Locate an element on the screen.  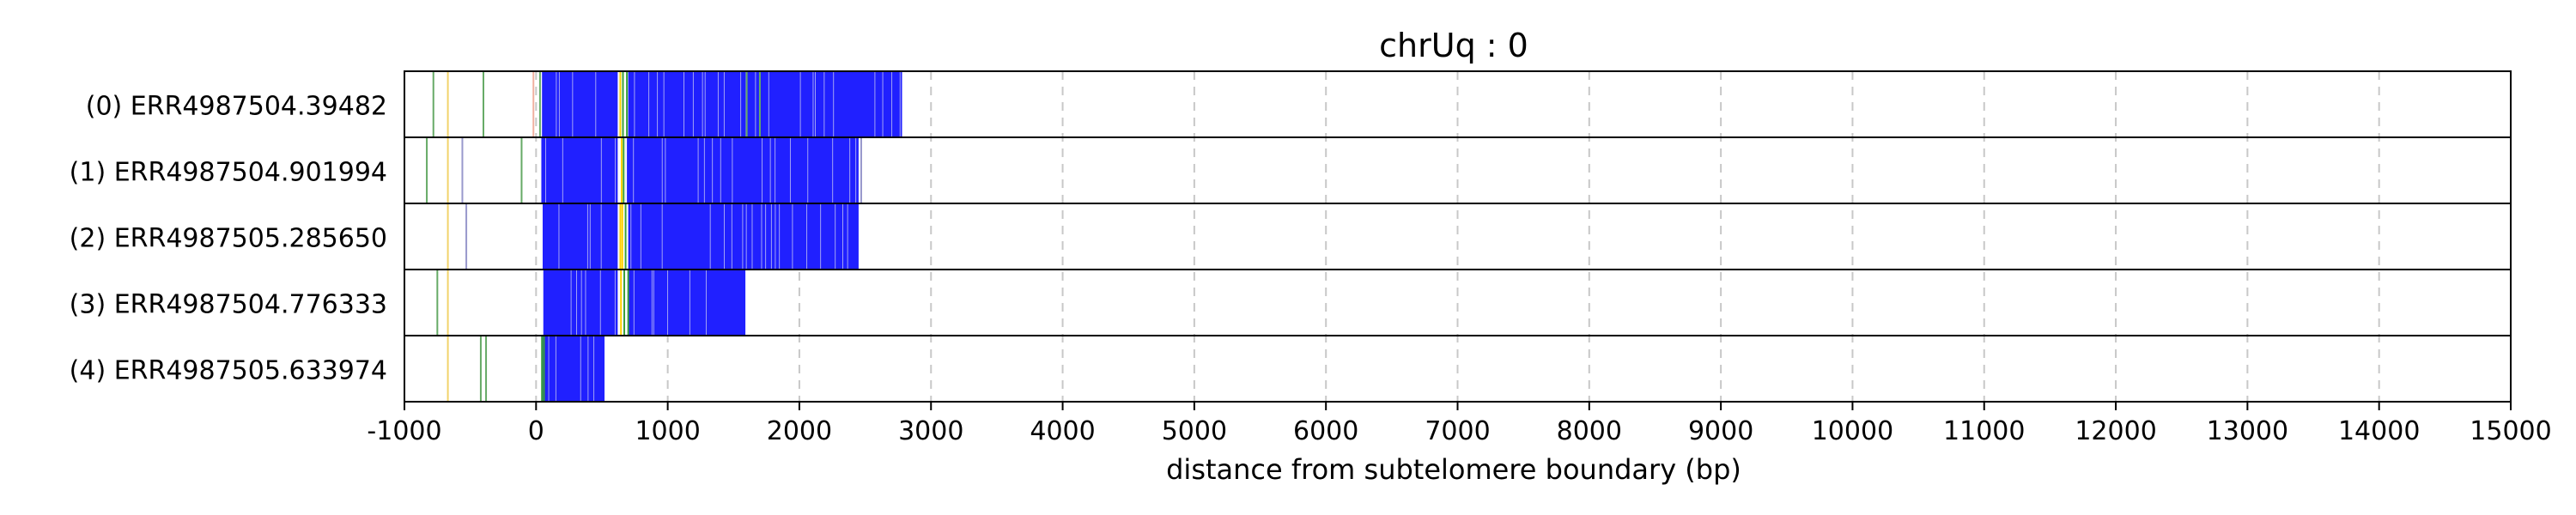
x-tick-label: 4000 is located at coordinates (1063, 431).